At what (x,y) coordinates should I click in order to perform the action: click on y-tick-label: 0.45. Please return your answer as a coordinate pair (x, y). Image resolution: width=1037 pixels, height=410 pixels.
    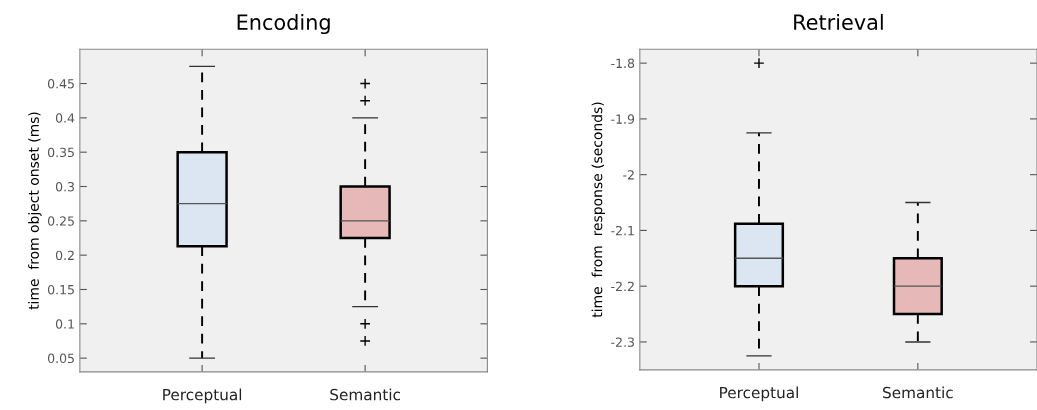
    Looking at the image, I should click on (60, 84).